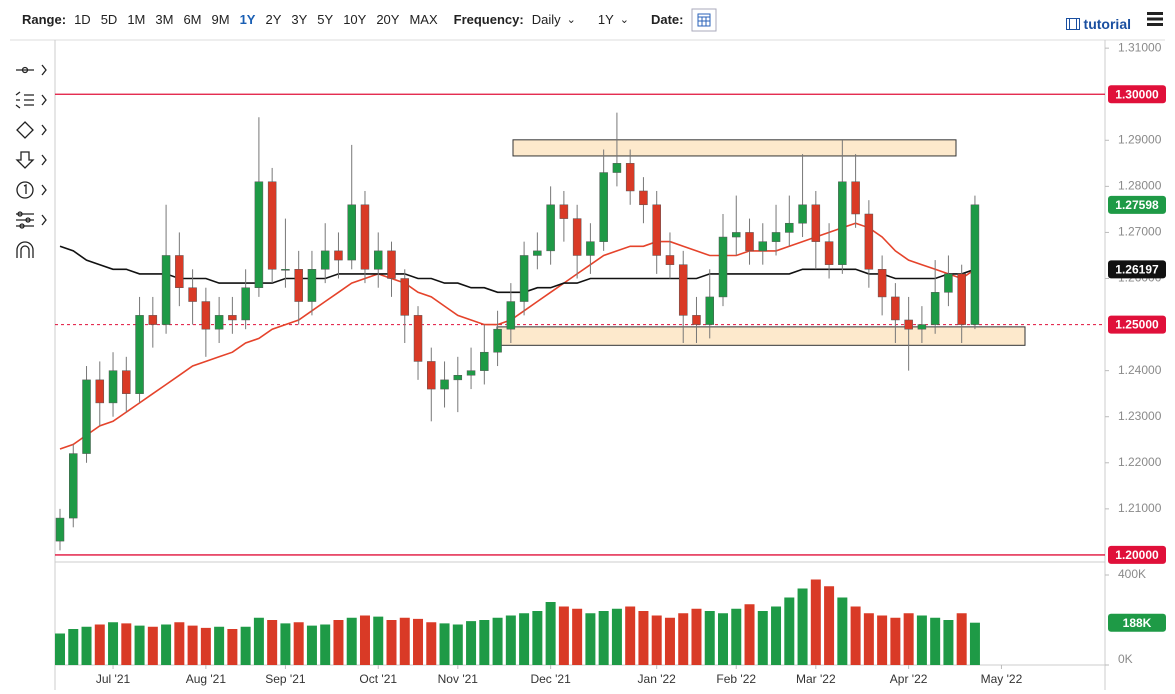  I want to click on range-option: 20Y, so click(388, 19).